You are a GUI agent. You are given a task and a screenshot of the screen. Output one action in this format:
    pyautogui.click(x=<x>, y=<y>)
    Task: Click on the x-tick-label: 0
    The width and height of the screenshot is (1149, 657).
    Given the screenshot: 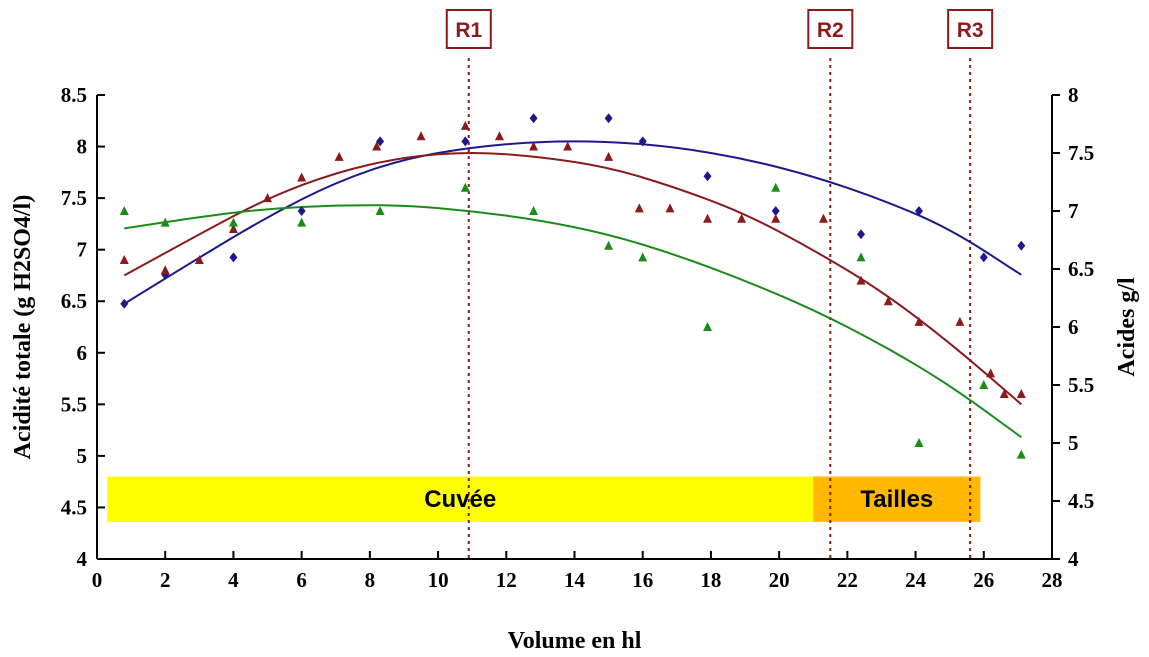 What is the action you would take?
    pyautogui.click(x=97, y=580)
    